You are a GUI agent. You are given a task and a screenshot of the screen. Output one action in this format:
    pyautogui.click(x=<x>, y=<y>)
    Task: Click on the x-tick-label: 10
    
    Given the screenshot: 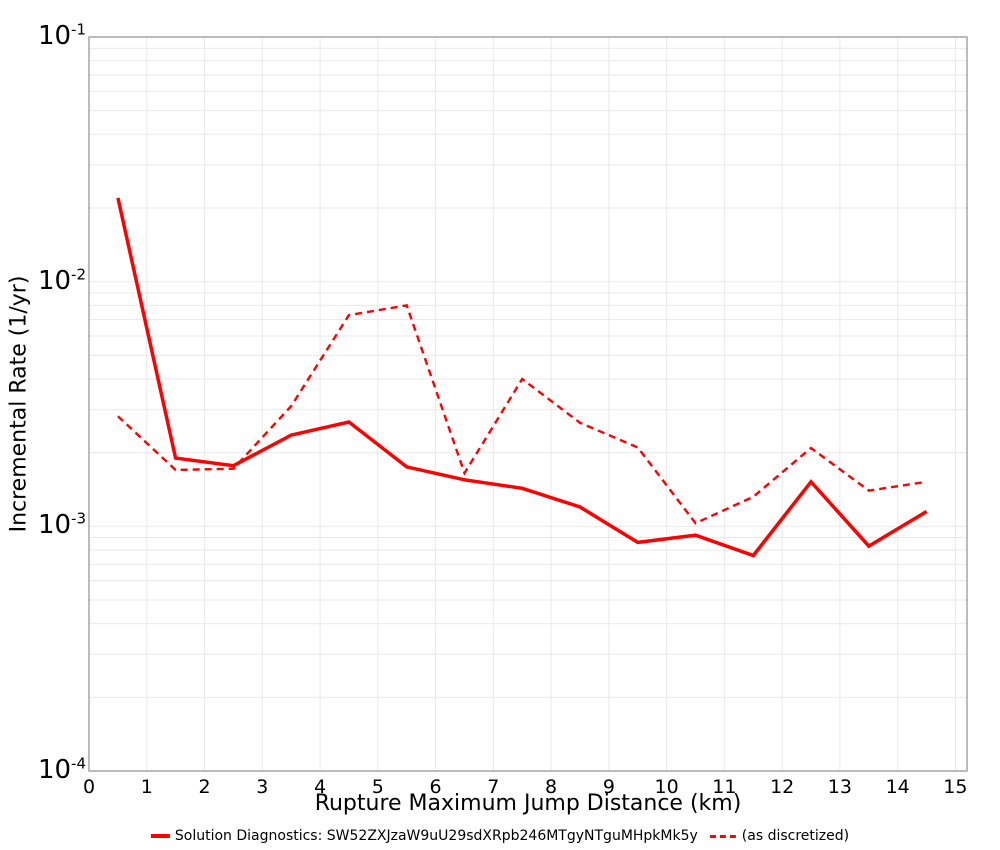 What is the action you would take?
    pyautogui.click(x=666, y=787)
    